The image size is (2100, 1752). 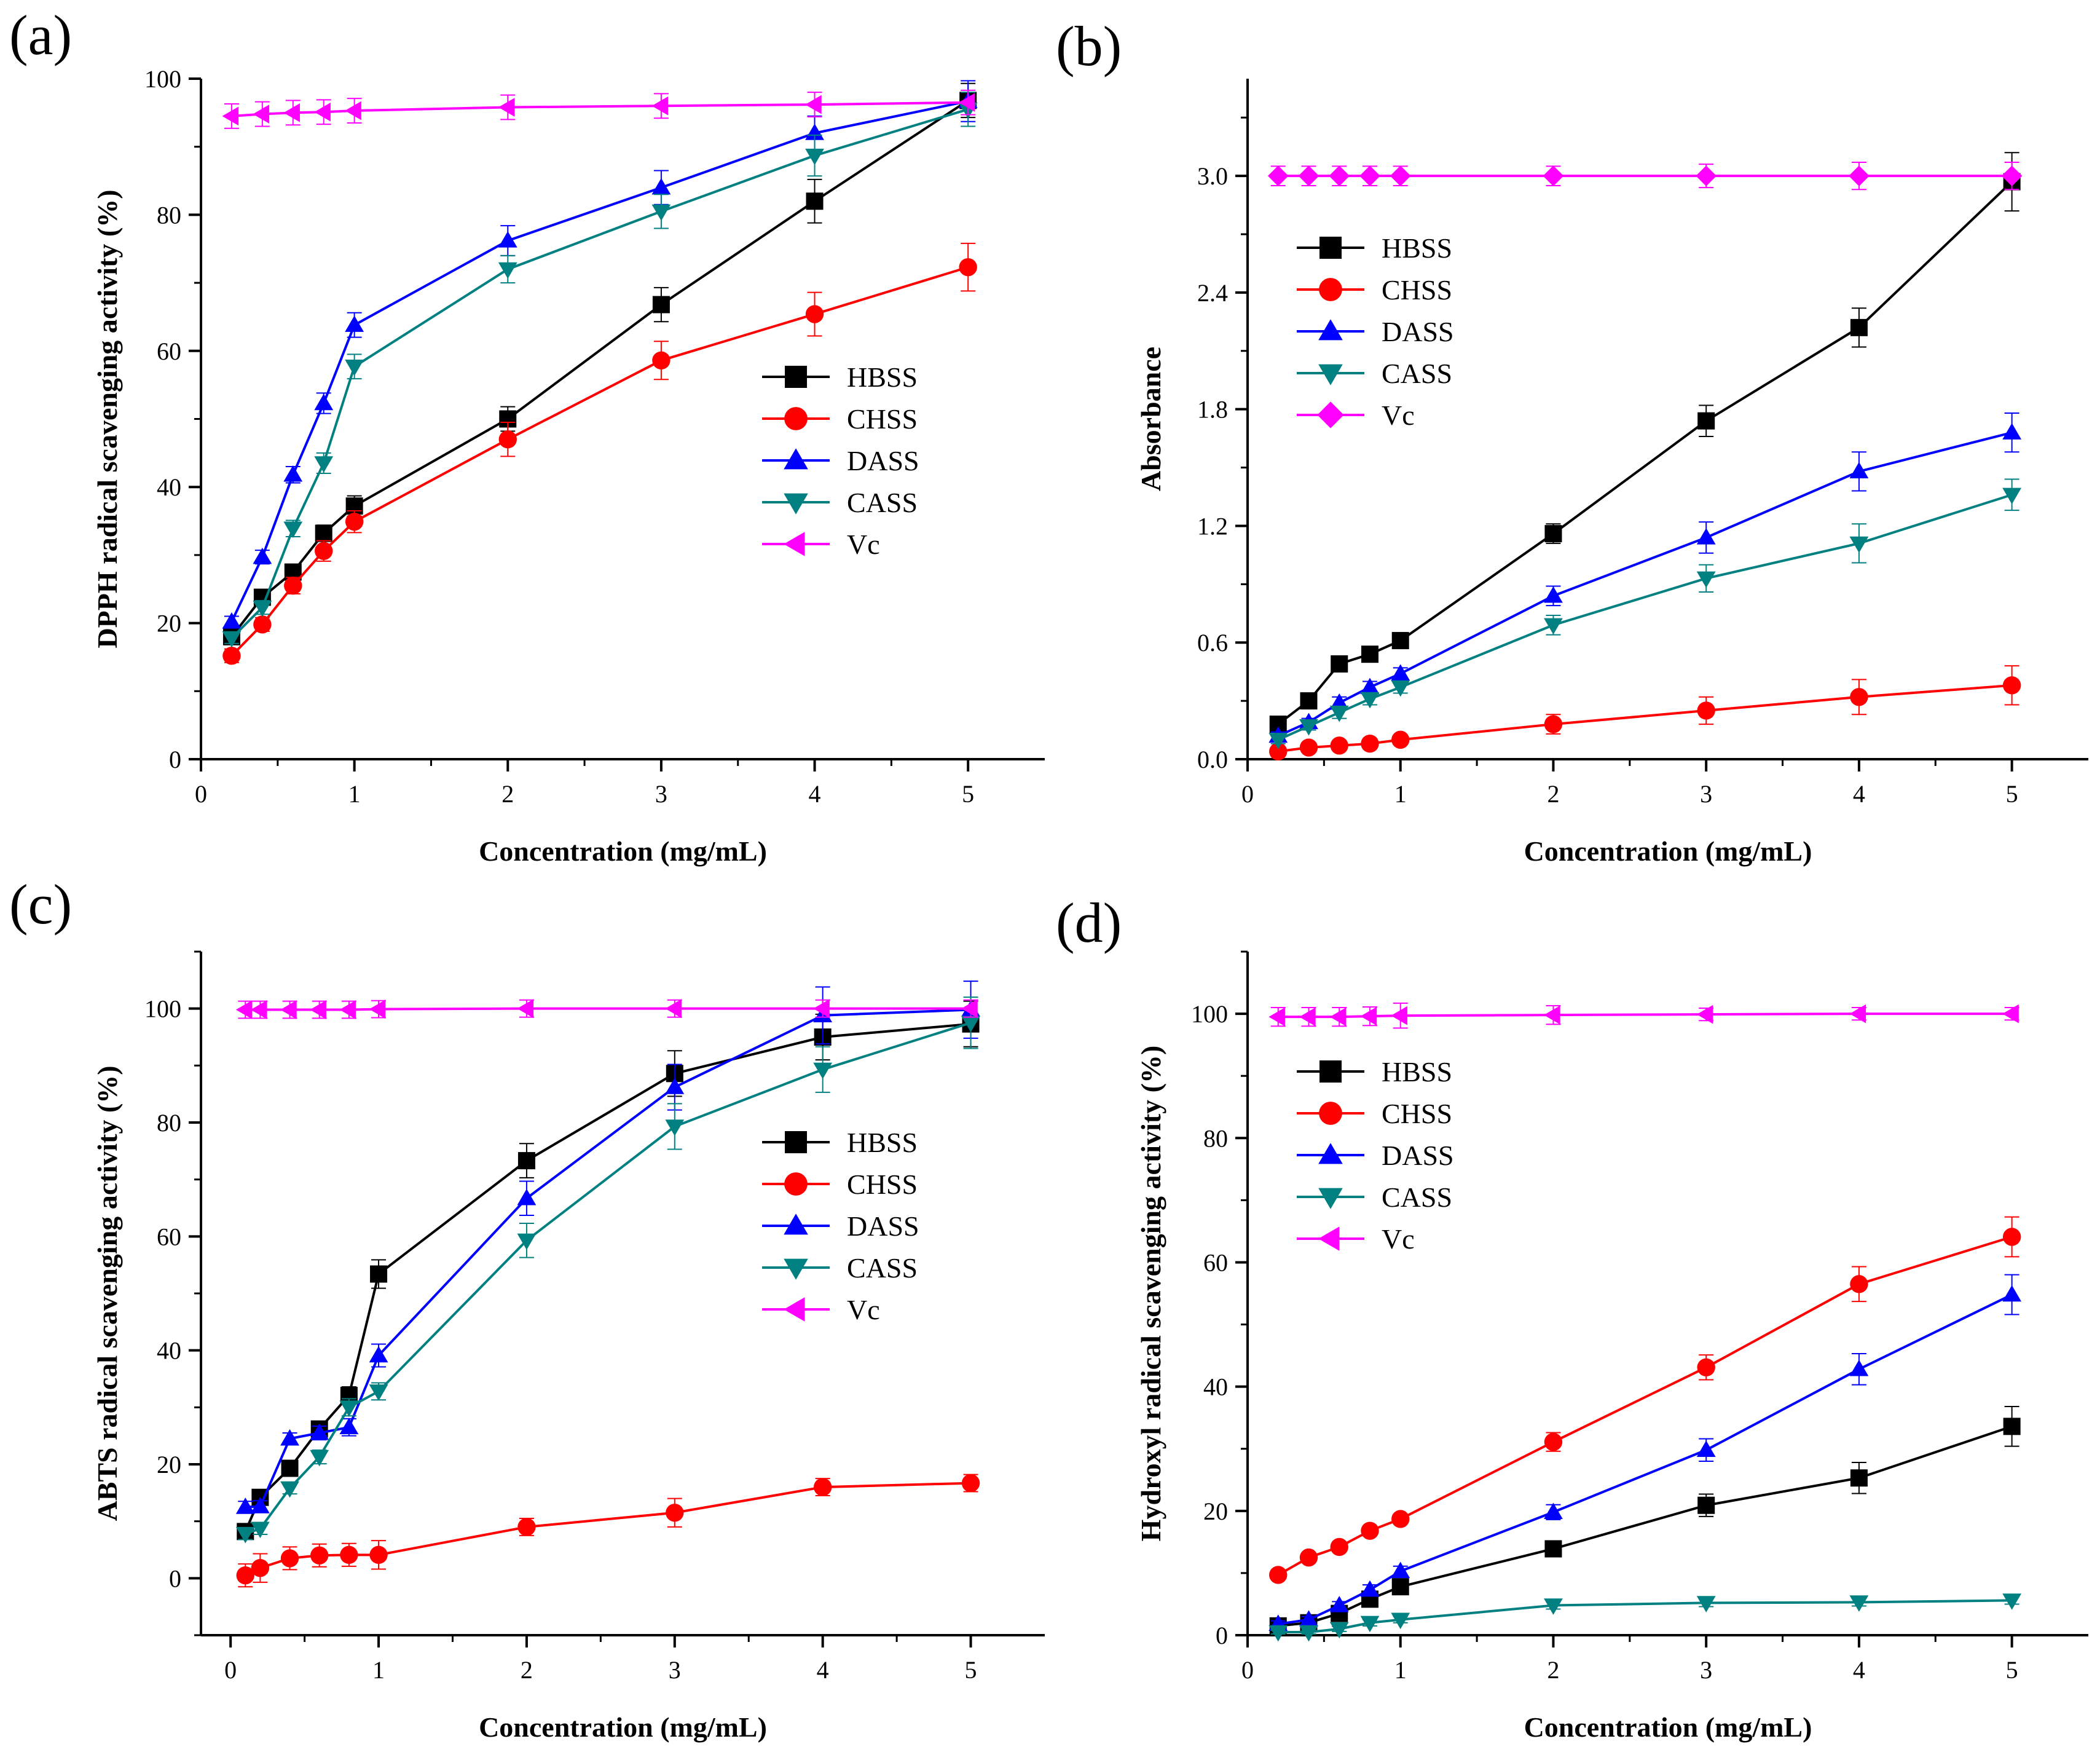 I want to click on legend: HBSS CHSS DASS CASS Vc, so click(x=841, y=460).